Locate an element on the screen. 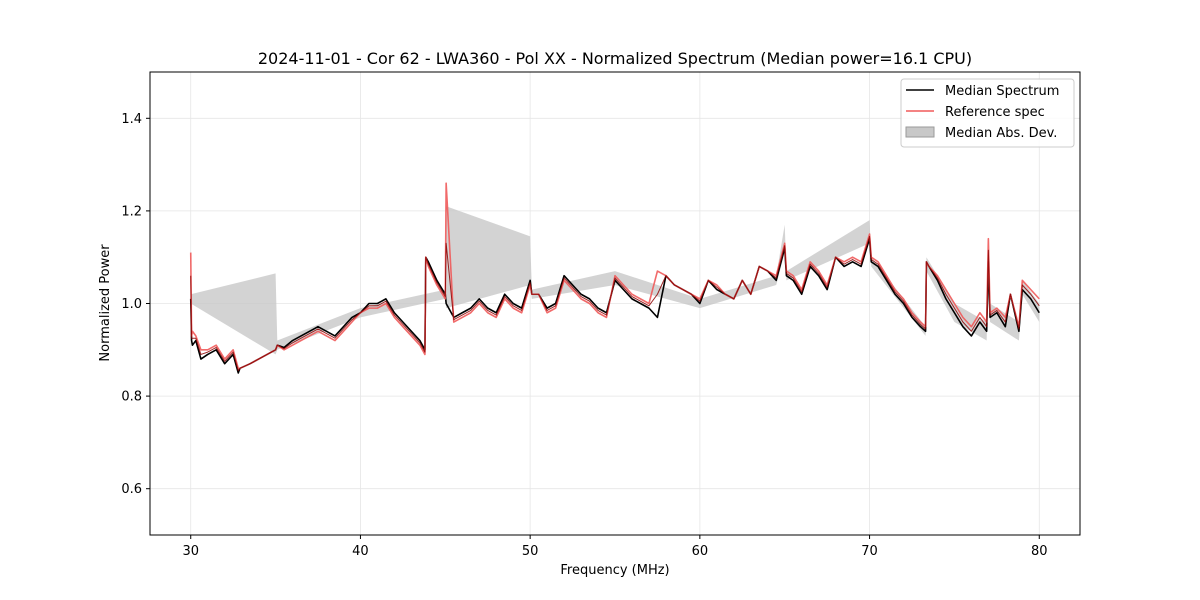  x-tick-label: 50 is located at coordinates (530, 551).